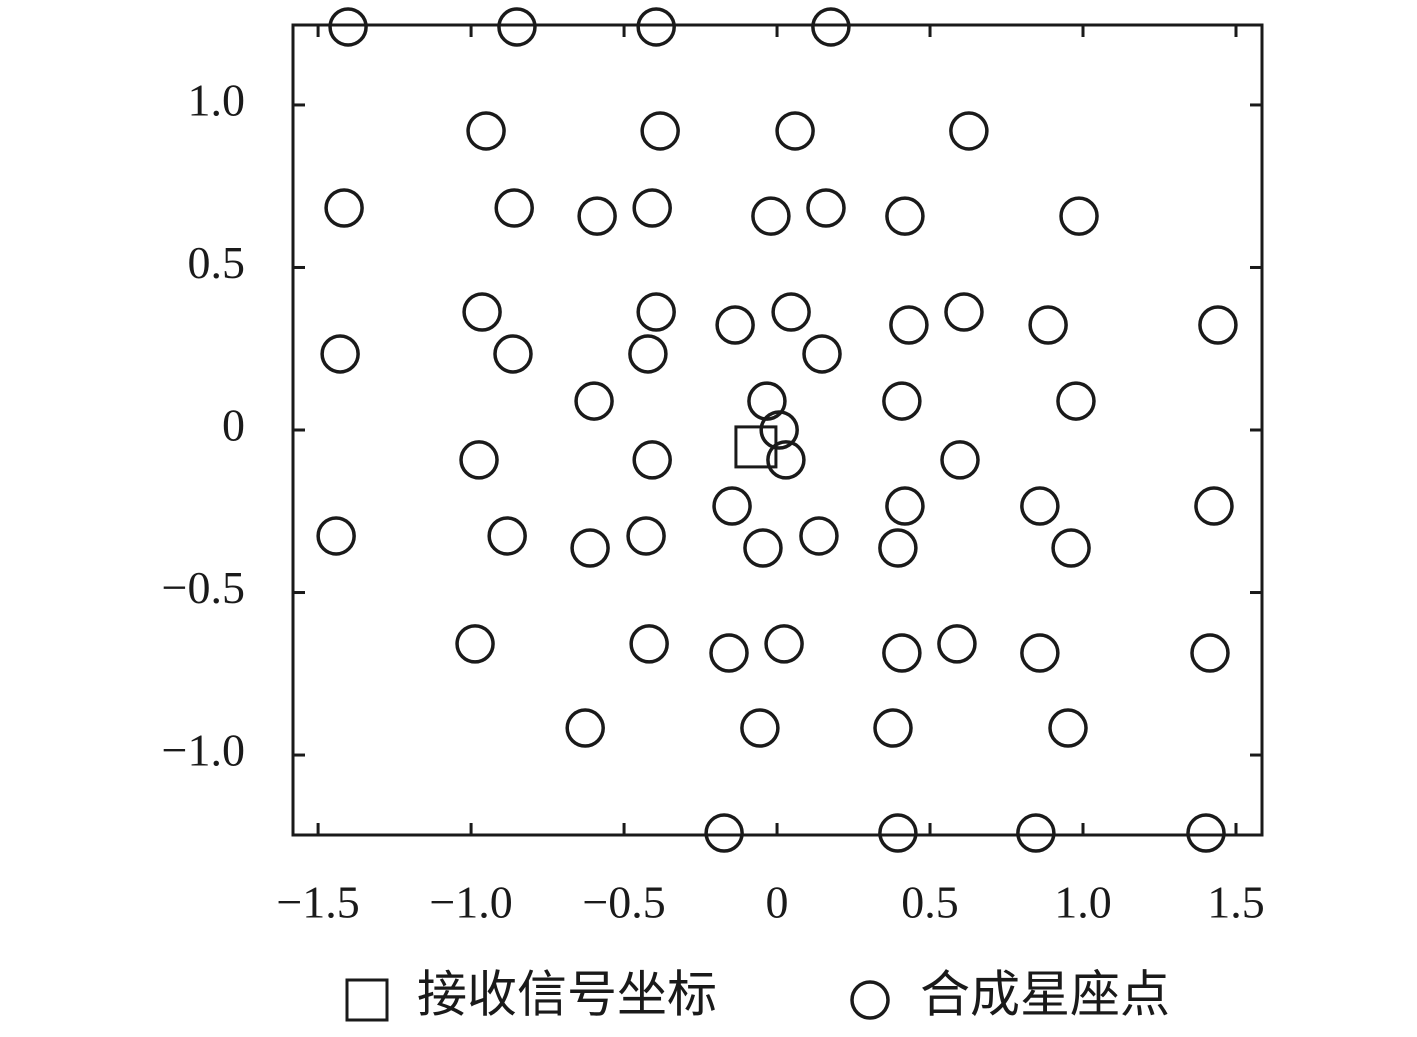  What do you see at coordinates (930, 902) in the screenshot?
I see `x-tick-label: 0.5` at bounding box center [930, 902].